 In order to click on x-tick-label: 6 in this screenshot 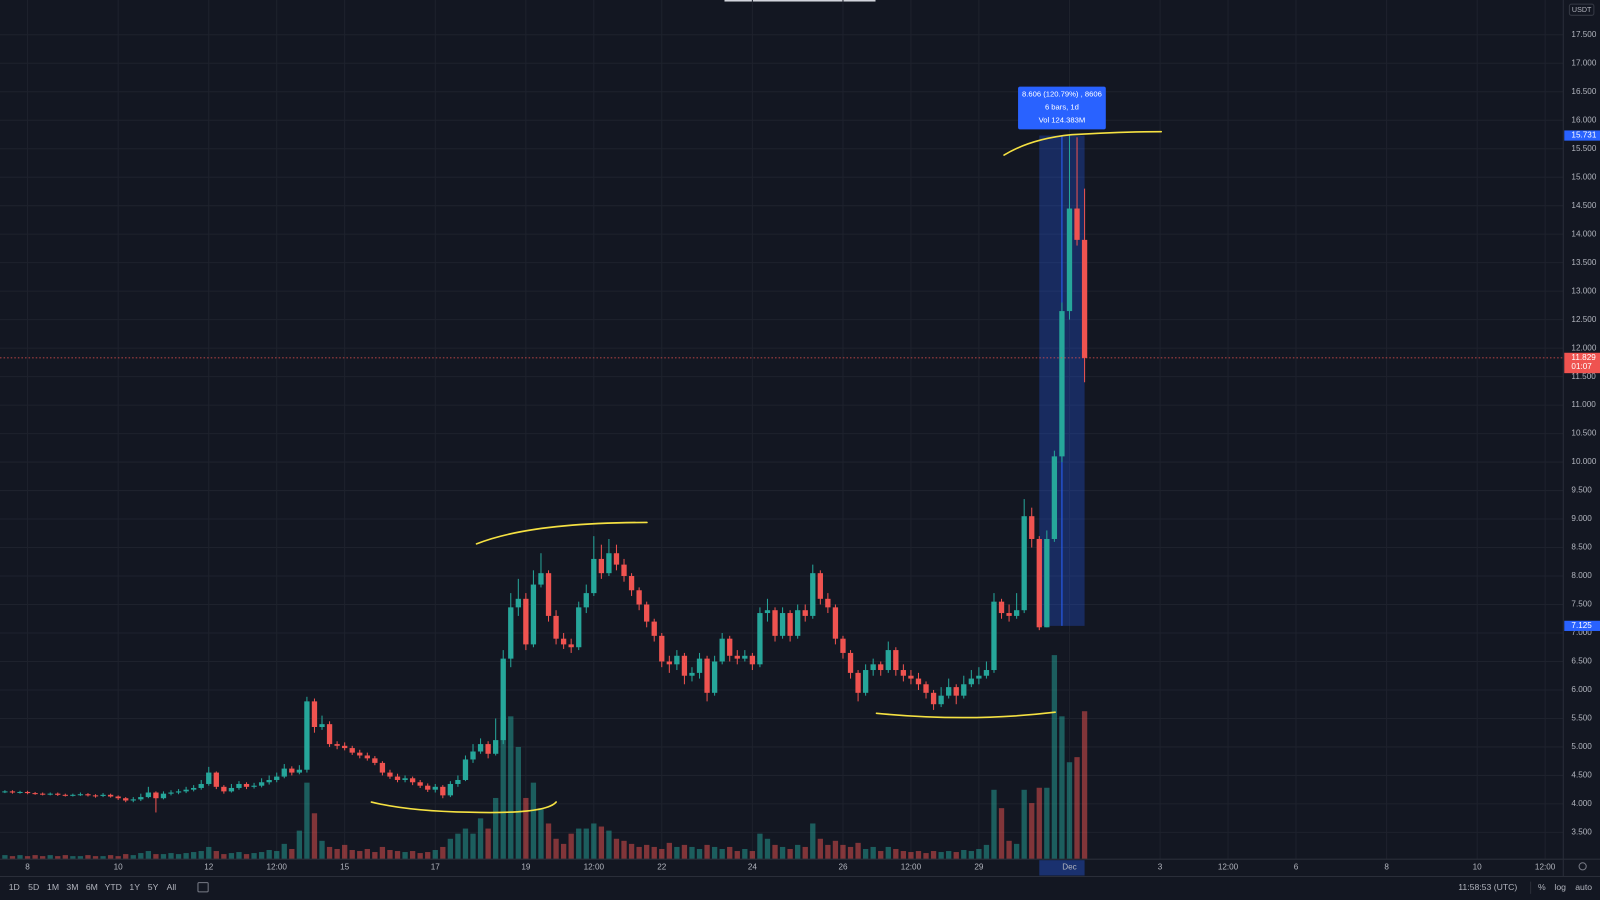, I will do `click(1296, 867)`.